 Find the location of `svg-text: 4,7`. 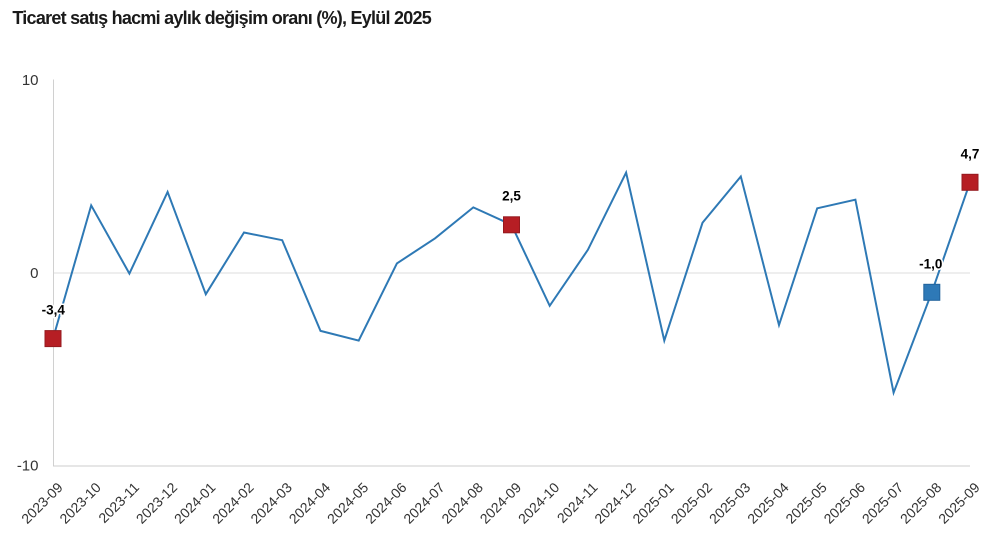

svg-text: 4,7 is located at coordinates (970, 153).